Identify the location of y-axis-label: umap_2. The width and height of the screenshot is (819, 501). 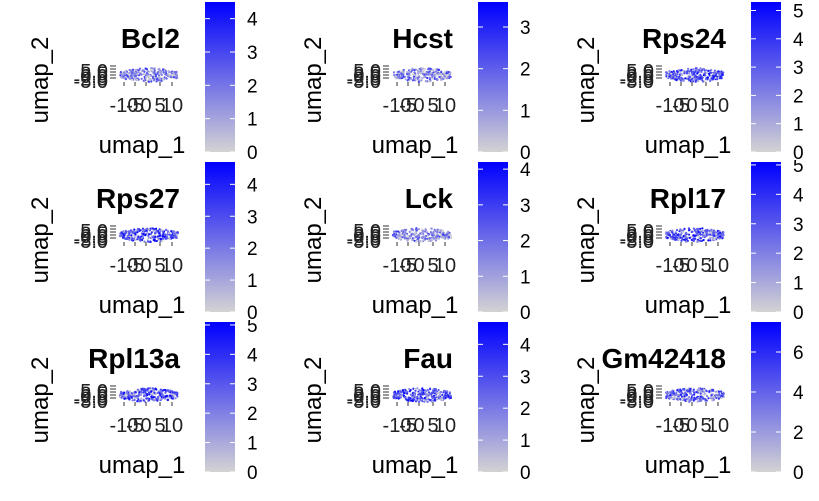
(313, 240).